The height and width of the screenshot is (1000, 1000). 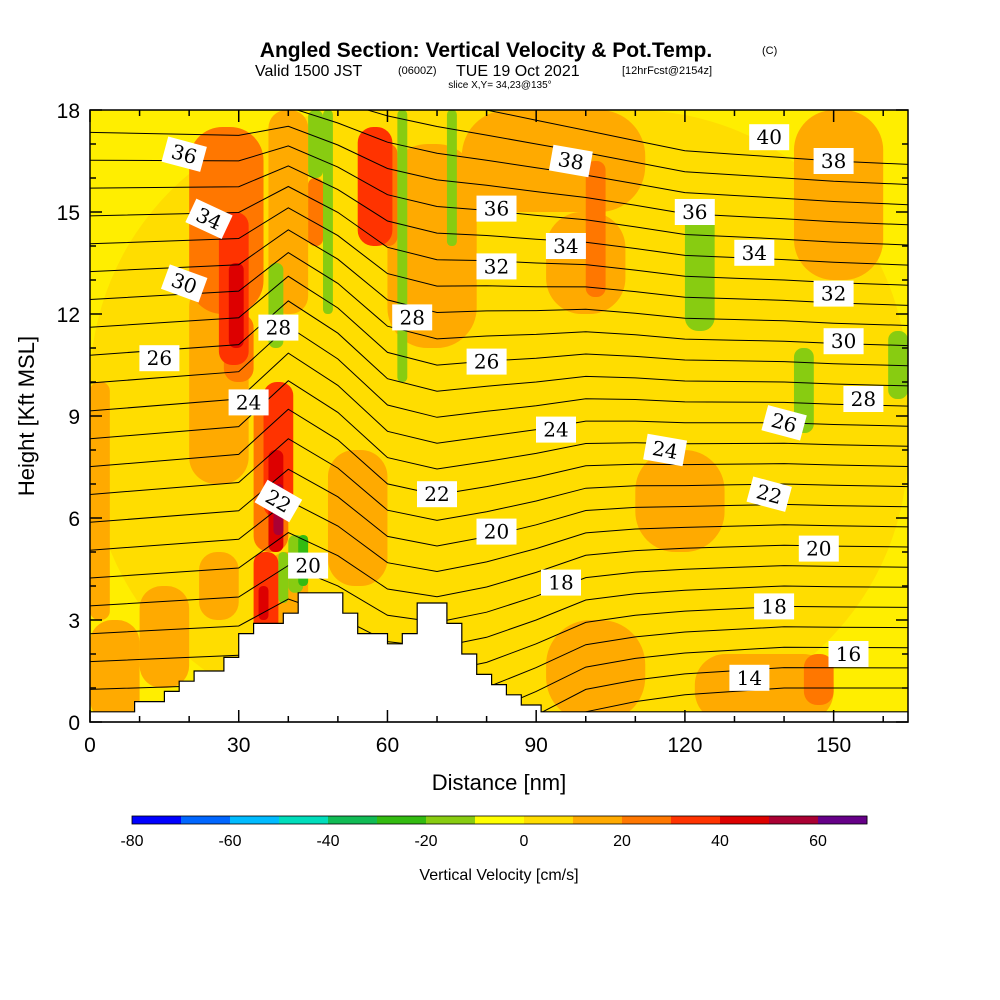 I want to click on x-tick-label: 90, so click(x=536, y=745).